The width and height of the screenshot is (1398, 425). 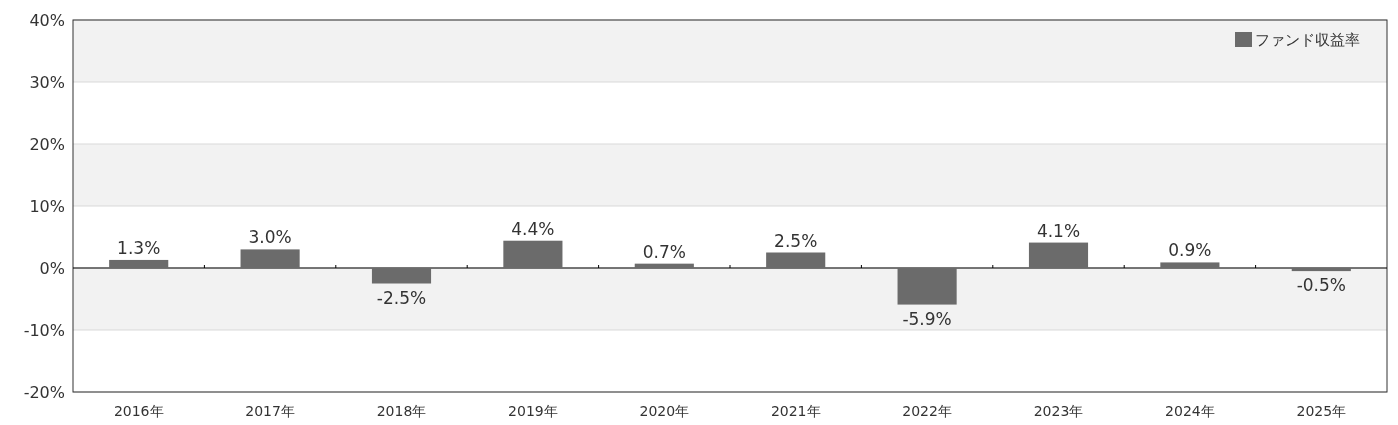 I want to click on y-tick-label: -20%, so click(x=44, y=392).